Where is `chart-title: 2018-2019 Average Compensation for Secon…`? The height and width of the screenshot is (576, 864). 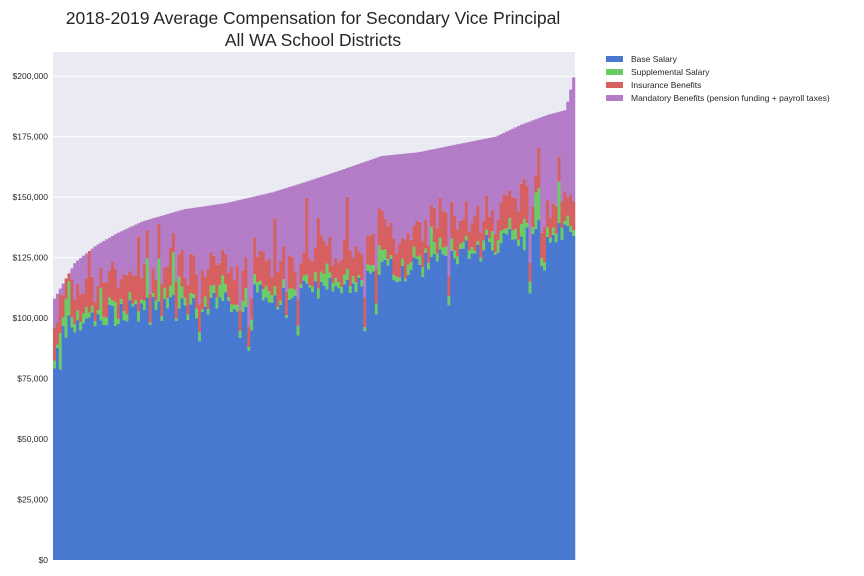
chart-title: 2018-2019 Average Compensation for Secon… is located at coordinates (313, 18).